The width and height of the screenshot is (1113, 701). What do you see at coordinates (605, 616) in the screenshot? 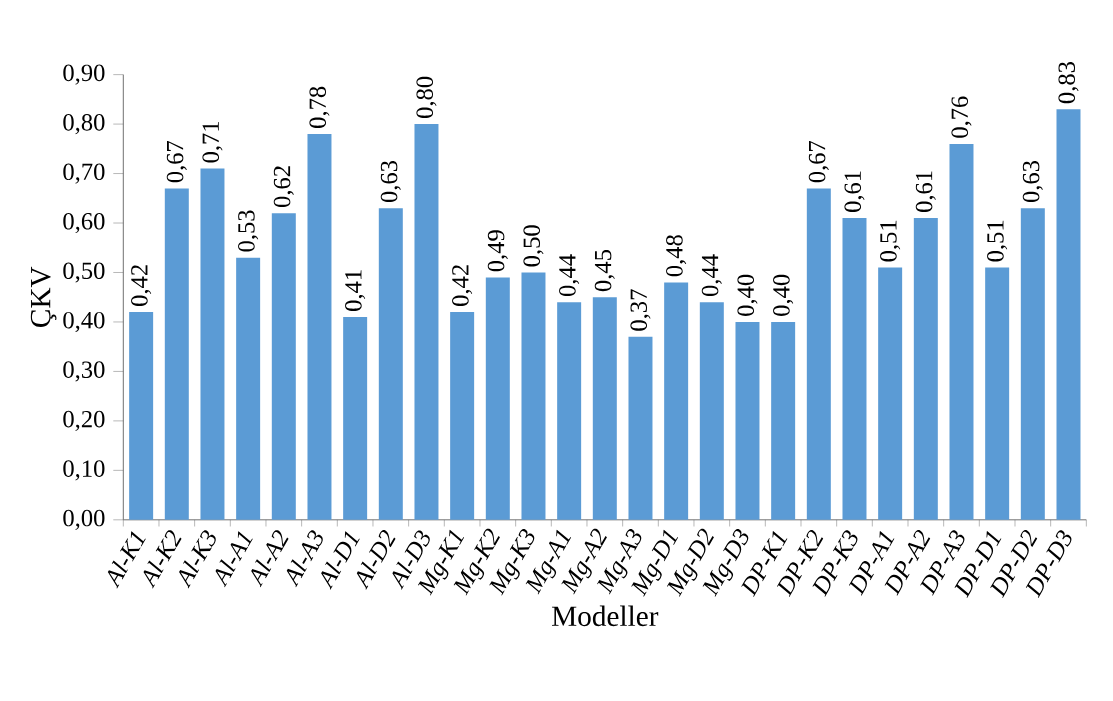
I see `x-axis-title: Modeller` at bounding box center [605, 616].